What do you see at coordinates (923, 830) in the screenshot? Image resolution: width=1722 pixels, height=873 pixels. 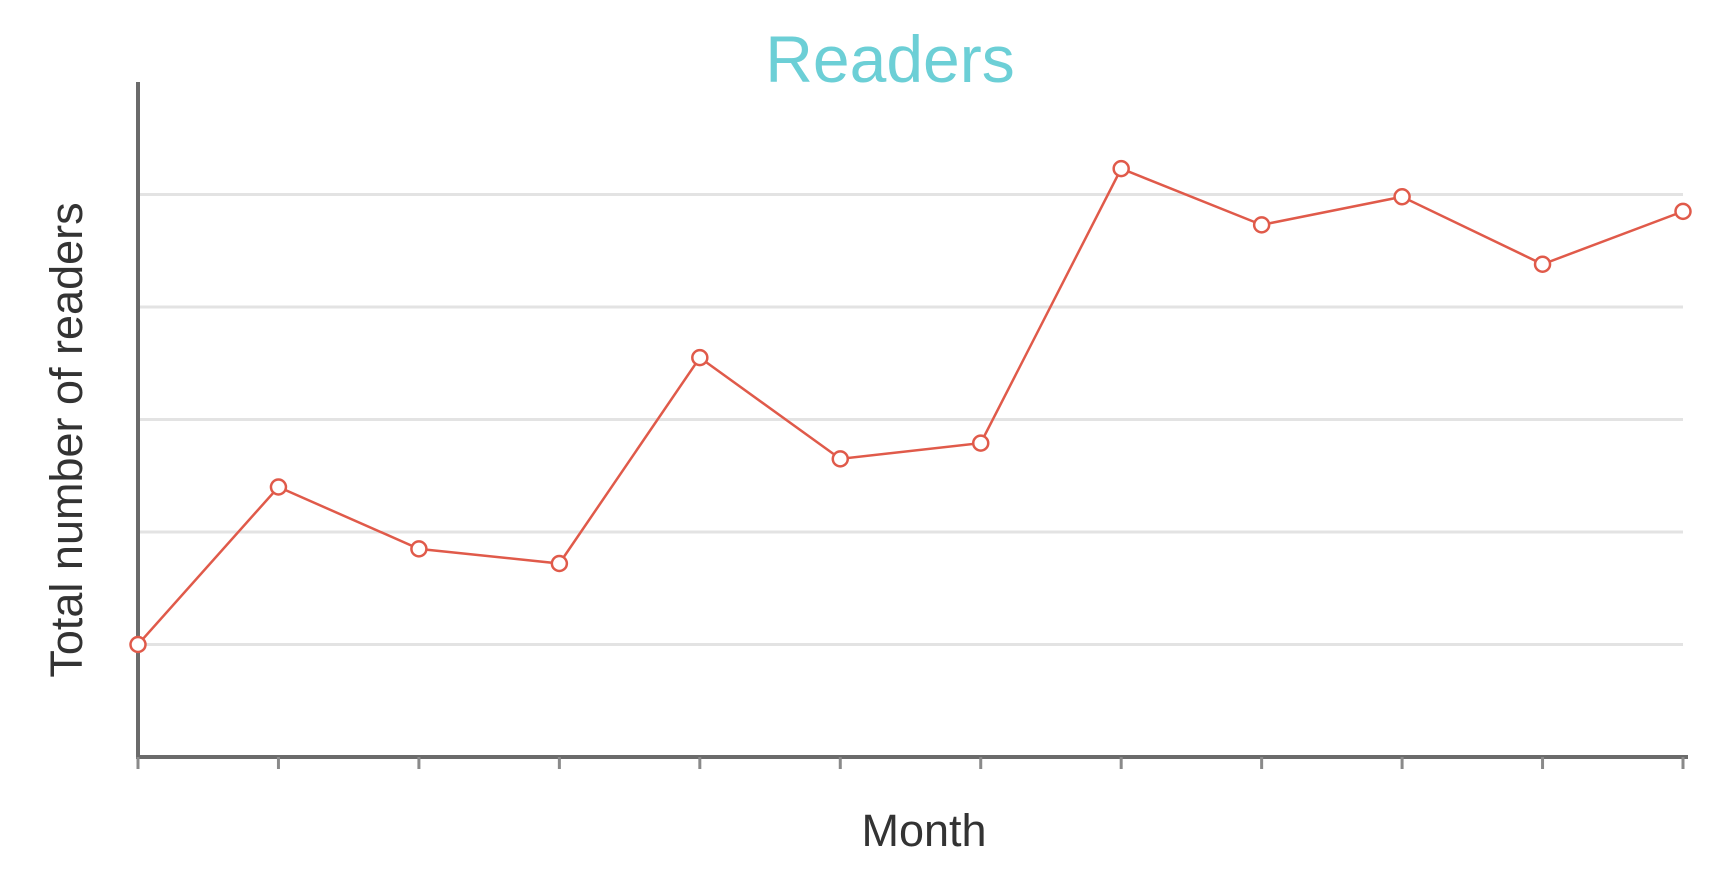 I see `x-axis-label: Month` at bounding box center [923, 830].